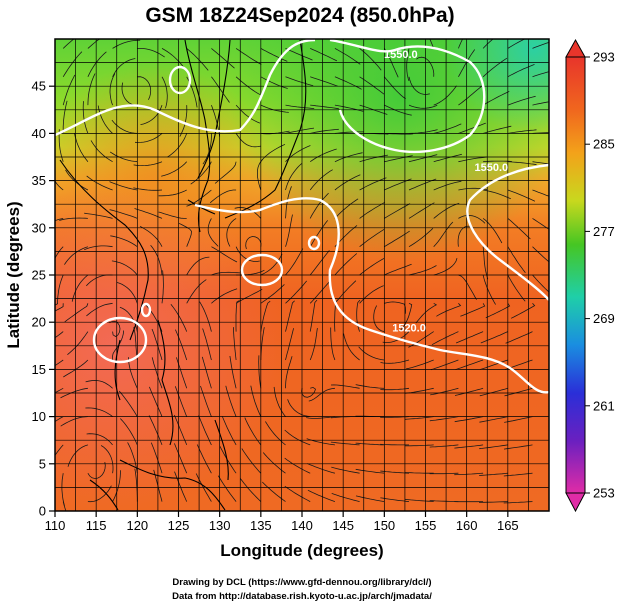 The width and height of the screenshot is (619, 605). I want to click on x-tick-label: 145, so click(343, 525).